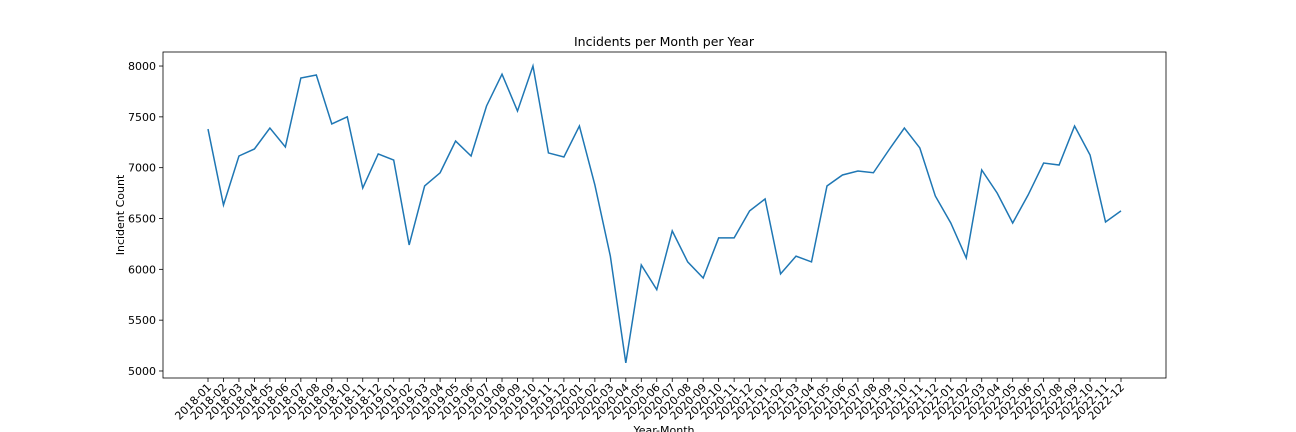  I want to click on y-tick-label: 5000, so click(142, 371).